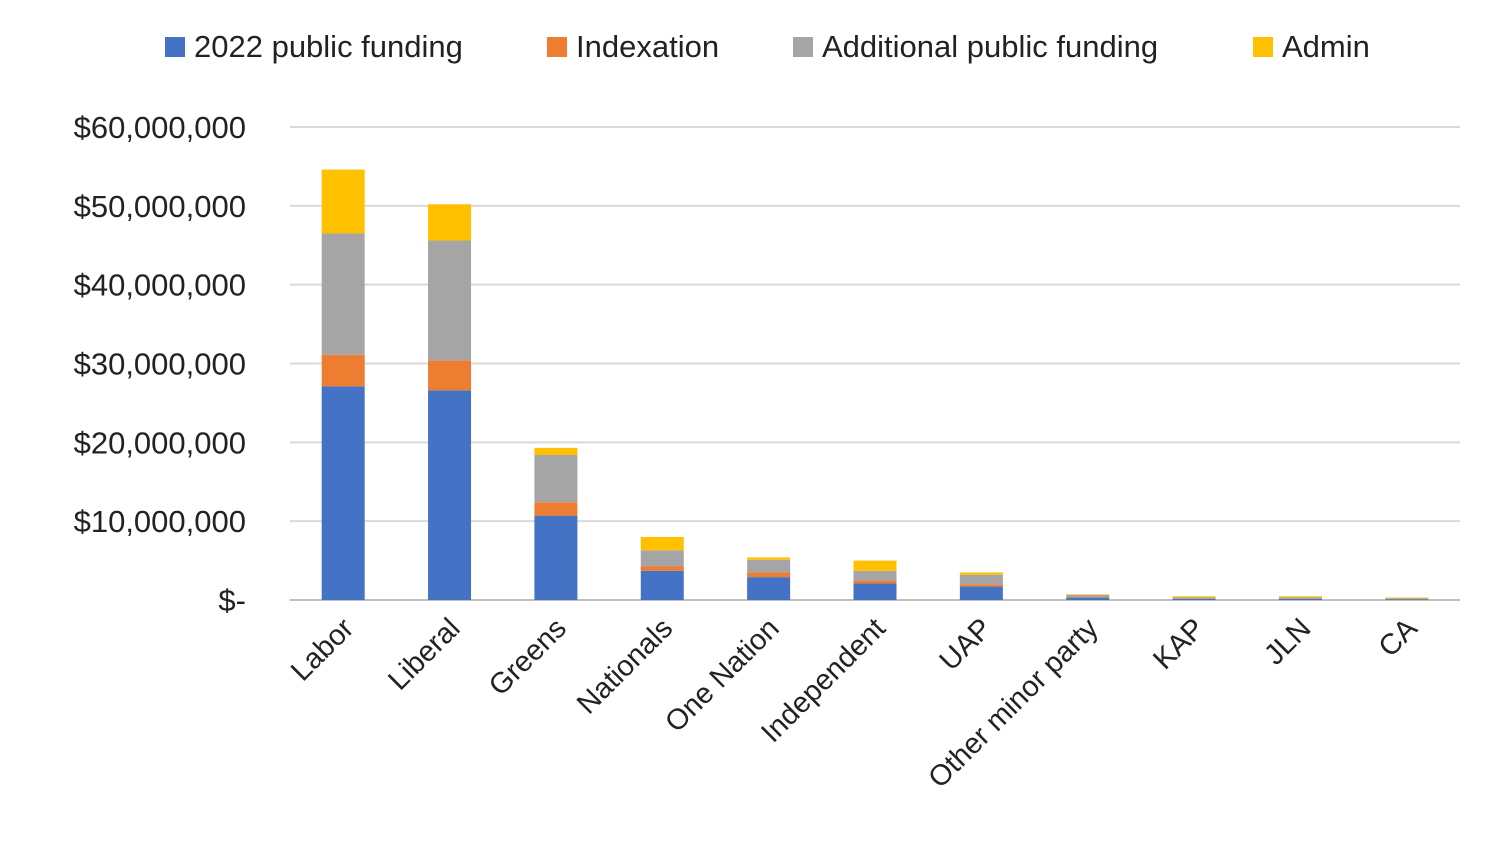 The width and height of the screenshot is (1507, 858). What do you see at coordinates (328, 46) in the screenshot?
I see `legend-label: 2022 public funding` at bounding box center [328, 46].